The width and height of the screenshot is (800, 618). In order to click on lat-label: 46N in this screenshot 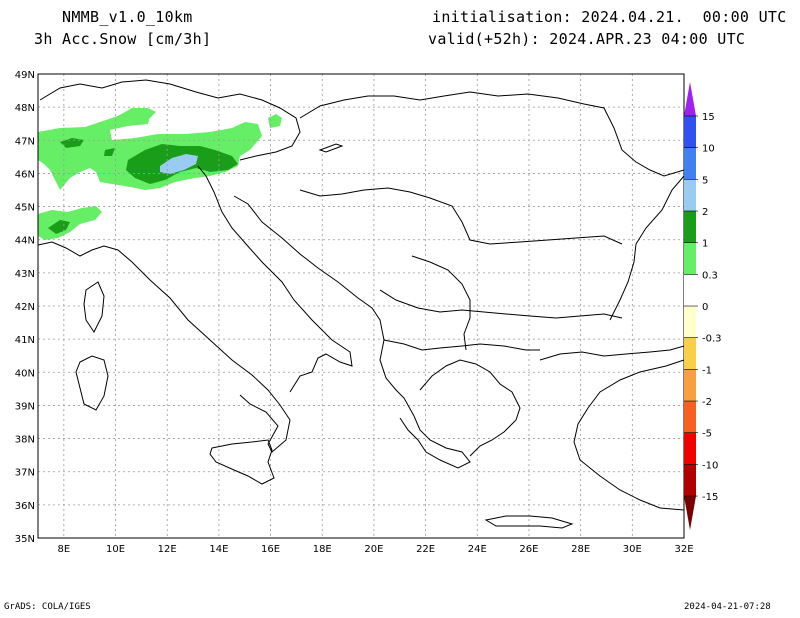, I will do `click(25, 174)`.